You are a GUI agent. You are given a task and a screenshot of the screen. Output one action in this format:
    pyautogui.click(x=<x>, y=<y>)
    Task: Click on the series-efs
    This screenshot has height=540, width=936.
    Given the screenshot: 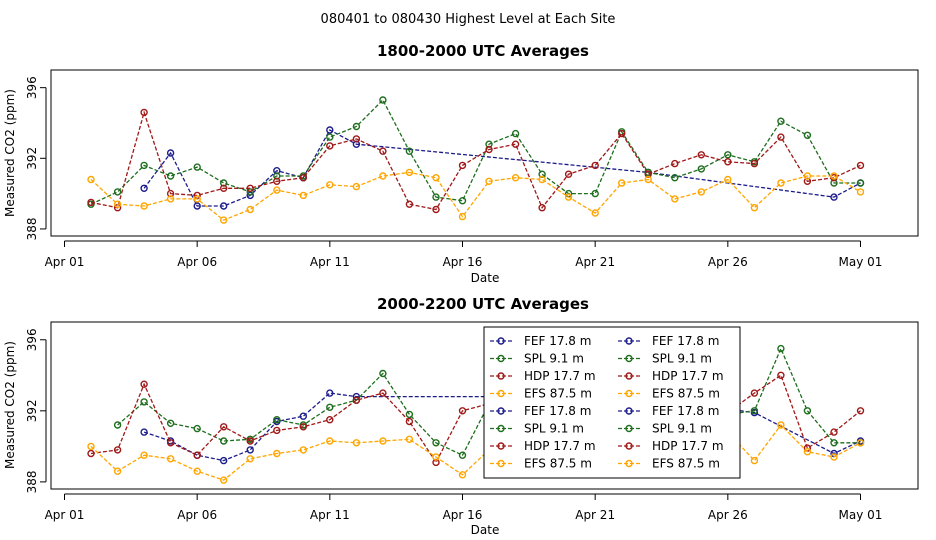 What is the action you would take?
    pyautogui.click(x=476, y=196)
    